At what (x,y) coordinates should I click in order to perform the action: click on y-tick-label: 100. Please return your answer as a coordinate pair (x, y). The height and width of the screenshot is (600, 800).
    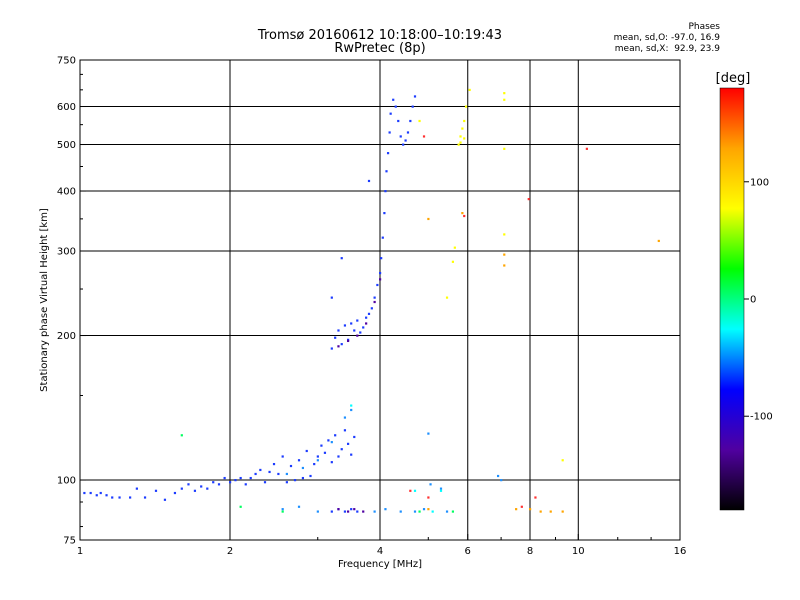
    Looking at the image, I should click on (66, 481).